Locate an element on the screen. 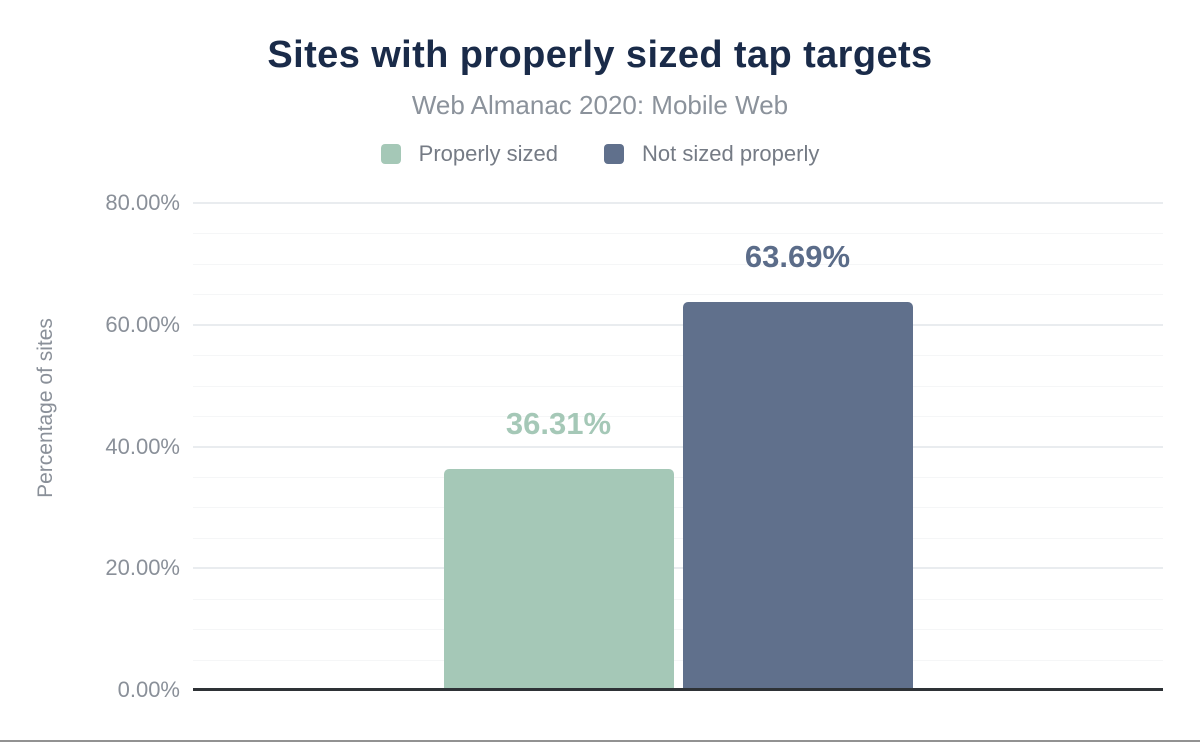 The height and width of the screenshot is (742, 1200). page-bottom-border is located at coordinates (600, 741).